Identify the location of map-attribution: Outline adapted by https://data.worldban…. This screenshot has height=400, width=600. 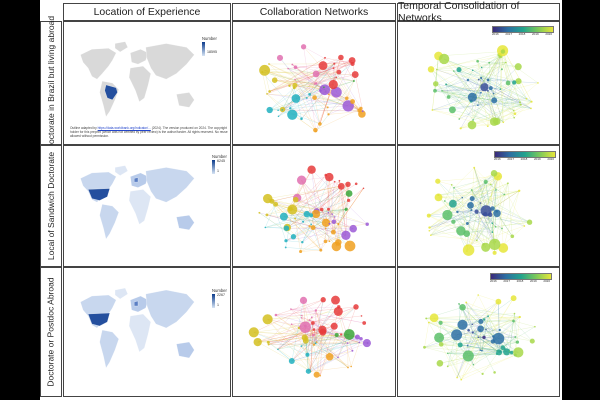
(149, 132).